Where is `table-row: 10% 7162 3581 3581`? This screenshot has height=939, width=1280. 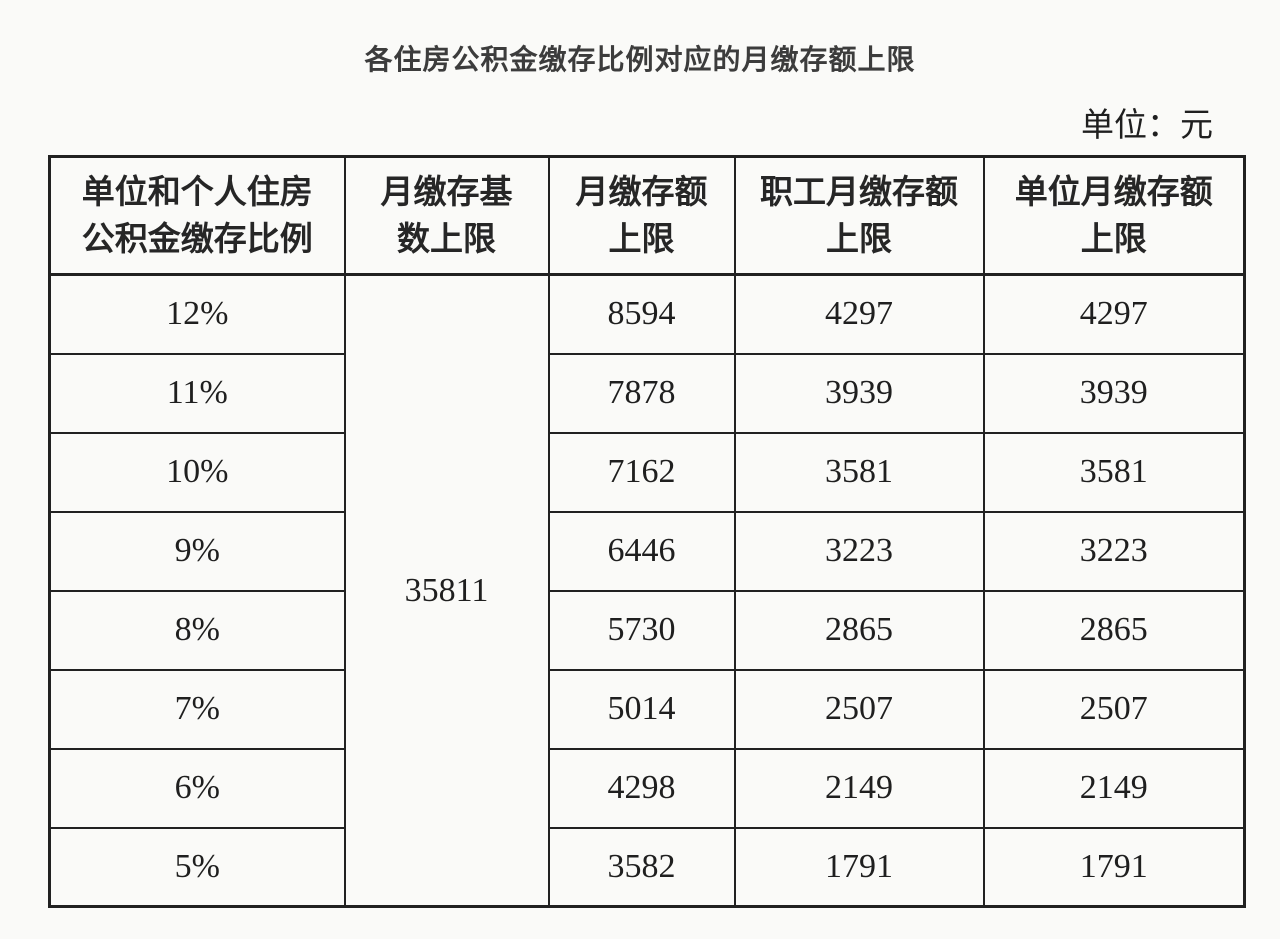 table-row: 10% 7162 3581 3581 is located at coordinates (647, 472).